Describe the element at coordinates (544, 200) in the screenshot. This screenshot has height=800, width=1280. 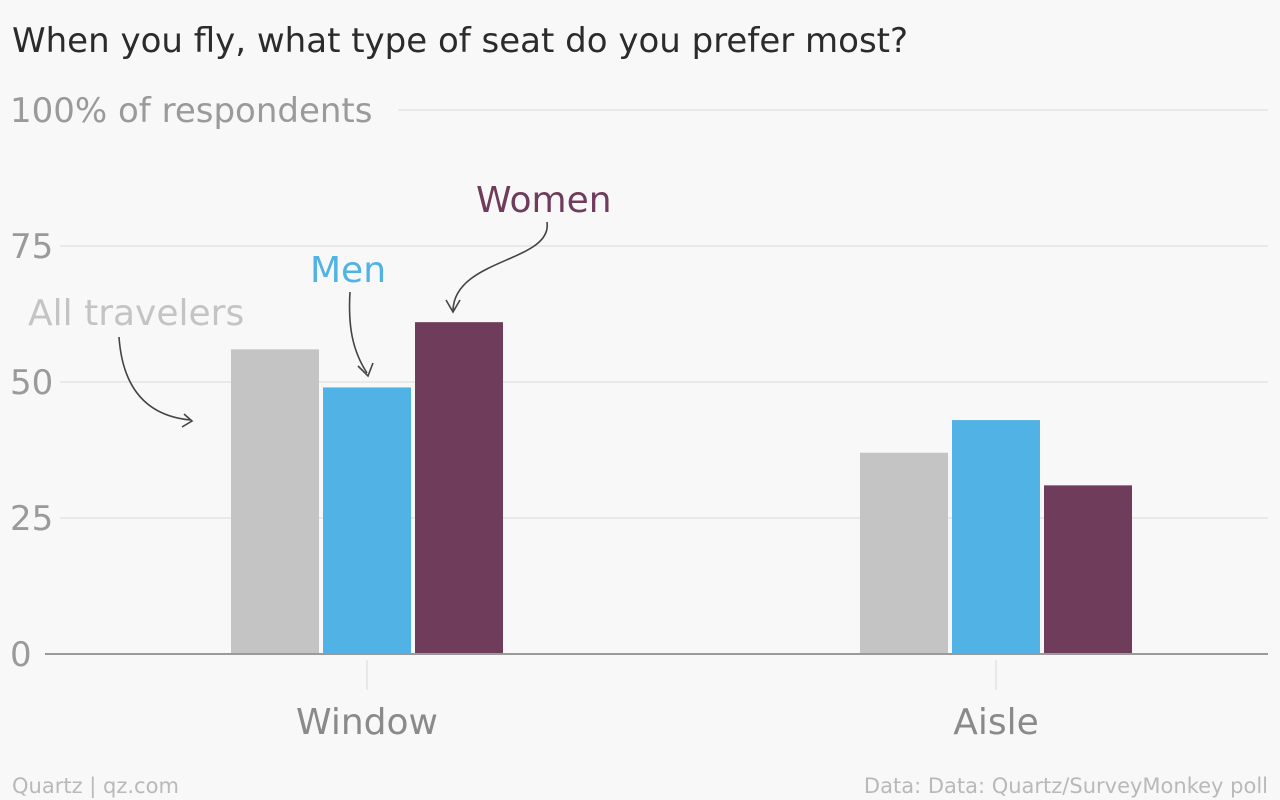
I see `annotation-women: Women` at that location.